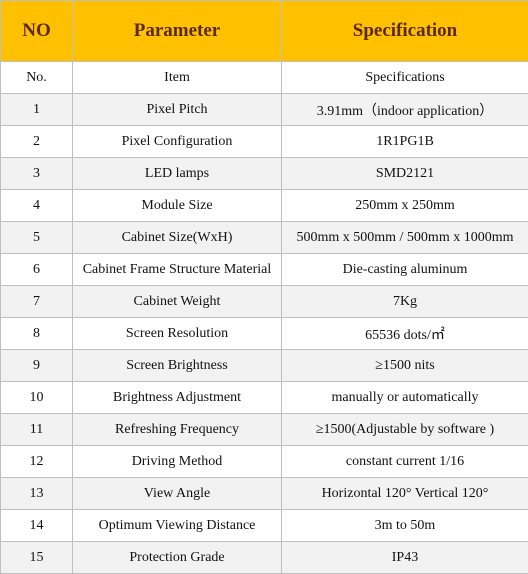  Describe the element at coordinates (37, 494) in the screenshot. I see `table-cell: 13` at that location.